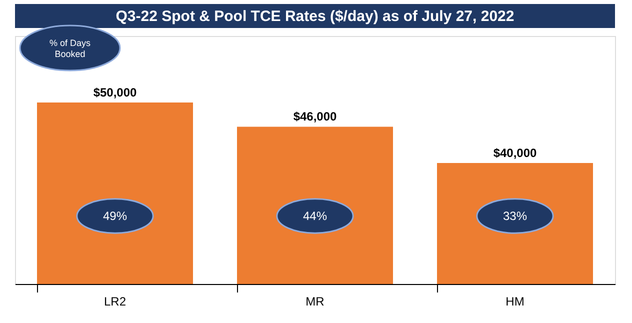  What do you see at coordinates (115, 301) in the screenshot?
I see `x-tick-label: LR2` at bounding box center [115, 301].